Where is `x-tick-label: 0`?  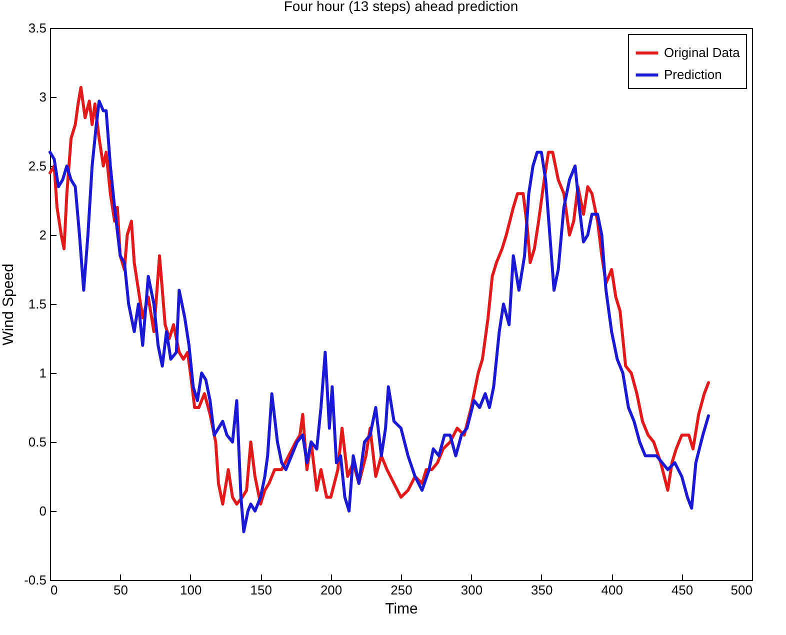
x-tick-label: 0 is located at coordinates (54, 590).